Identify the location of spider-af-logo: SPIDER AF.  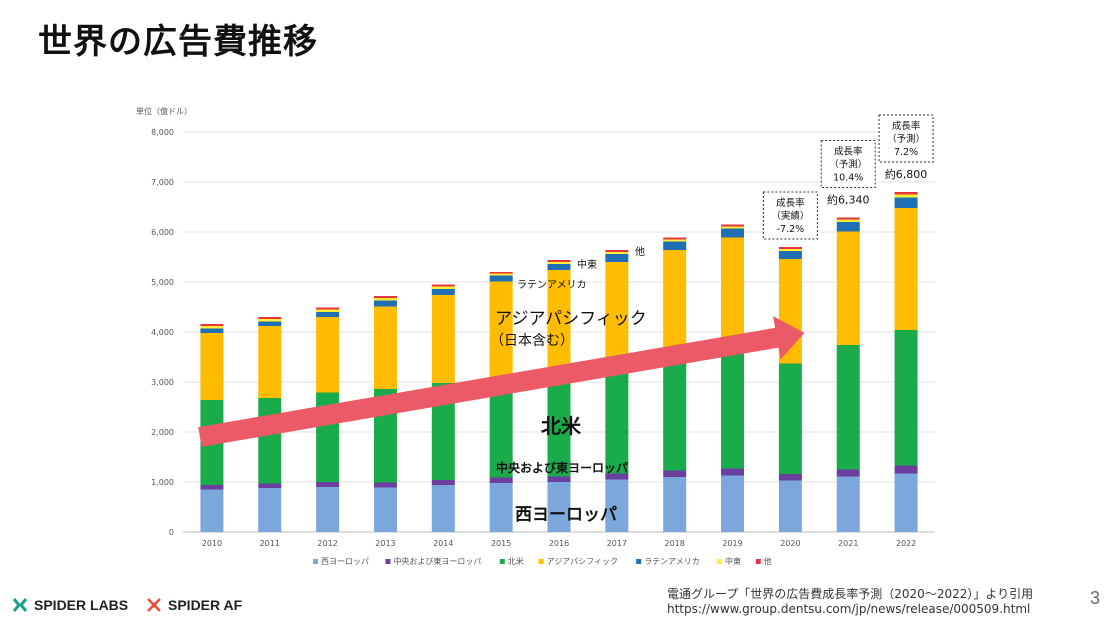
(194, 605).